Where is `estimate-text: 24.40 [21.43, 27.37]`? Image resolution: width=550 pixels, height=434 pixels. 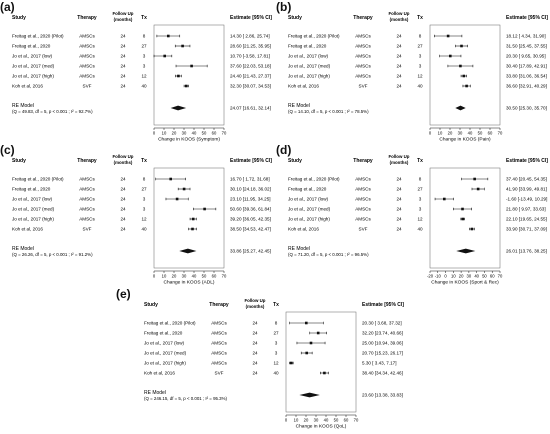 estimate-text: 24.40 [21.43, 27.37] is located at coordinates (250, 76).